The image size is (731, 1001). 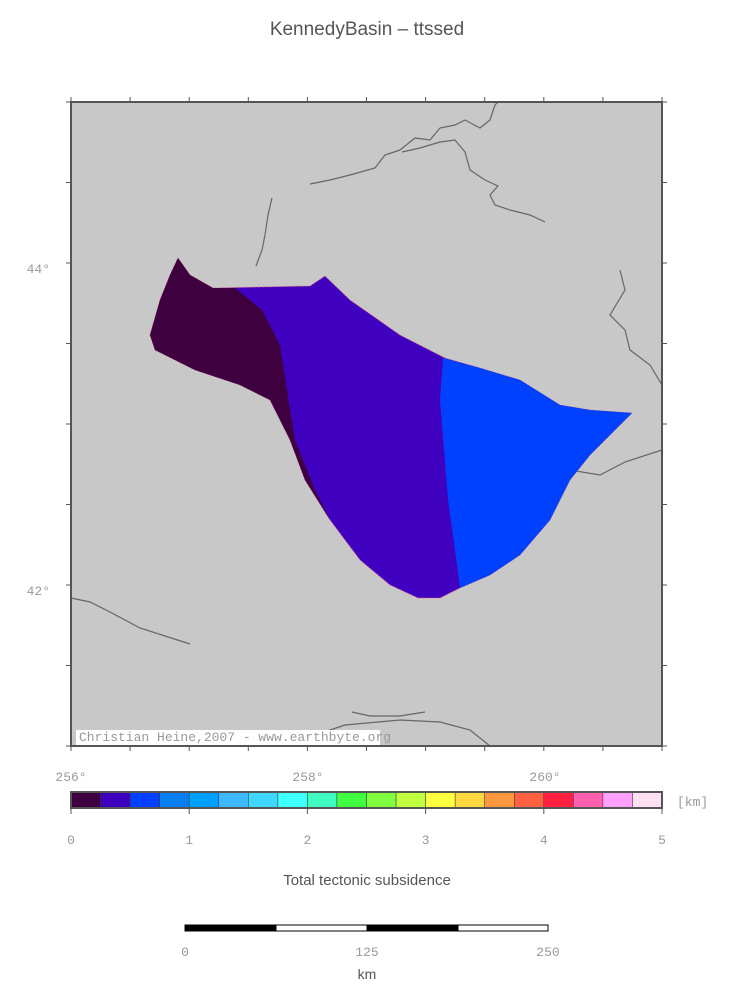 I want to click on colorbar-frame, so click(x=366, y=800).